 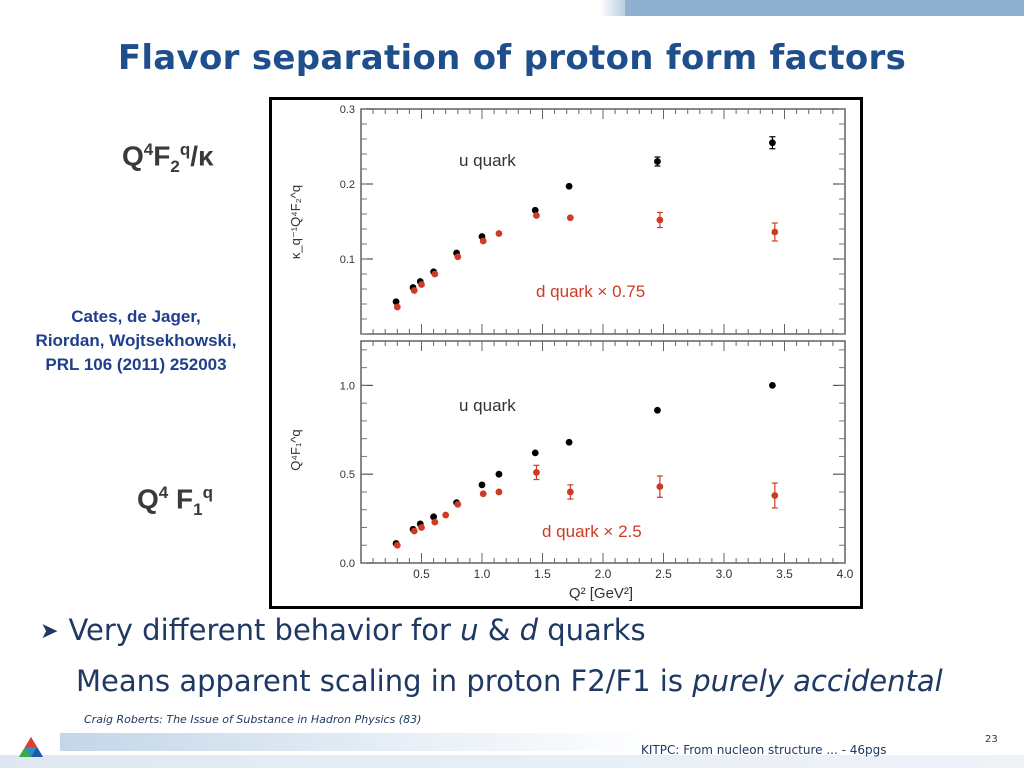 What do you see at coordinates (175, 166) in the screenshot?
I see `f2-label-sub: 2` at bounding box center [175, 166].